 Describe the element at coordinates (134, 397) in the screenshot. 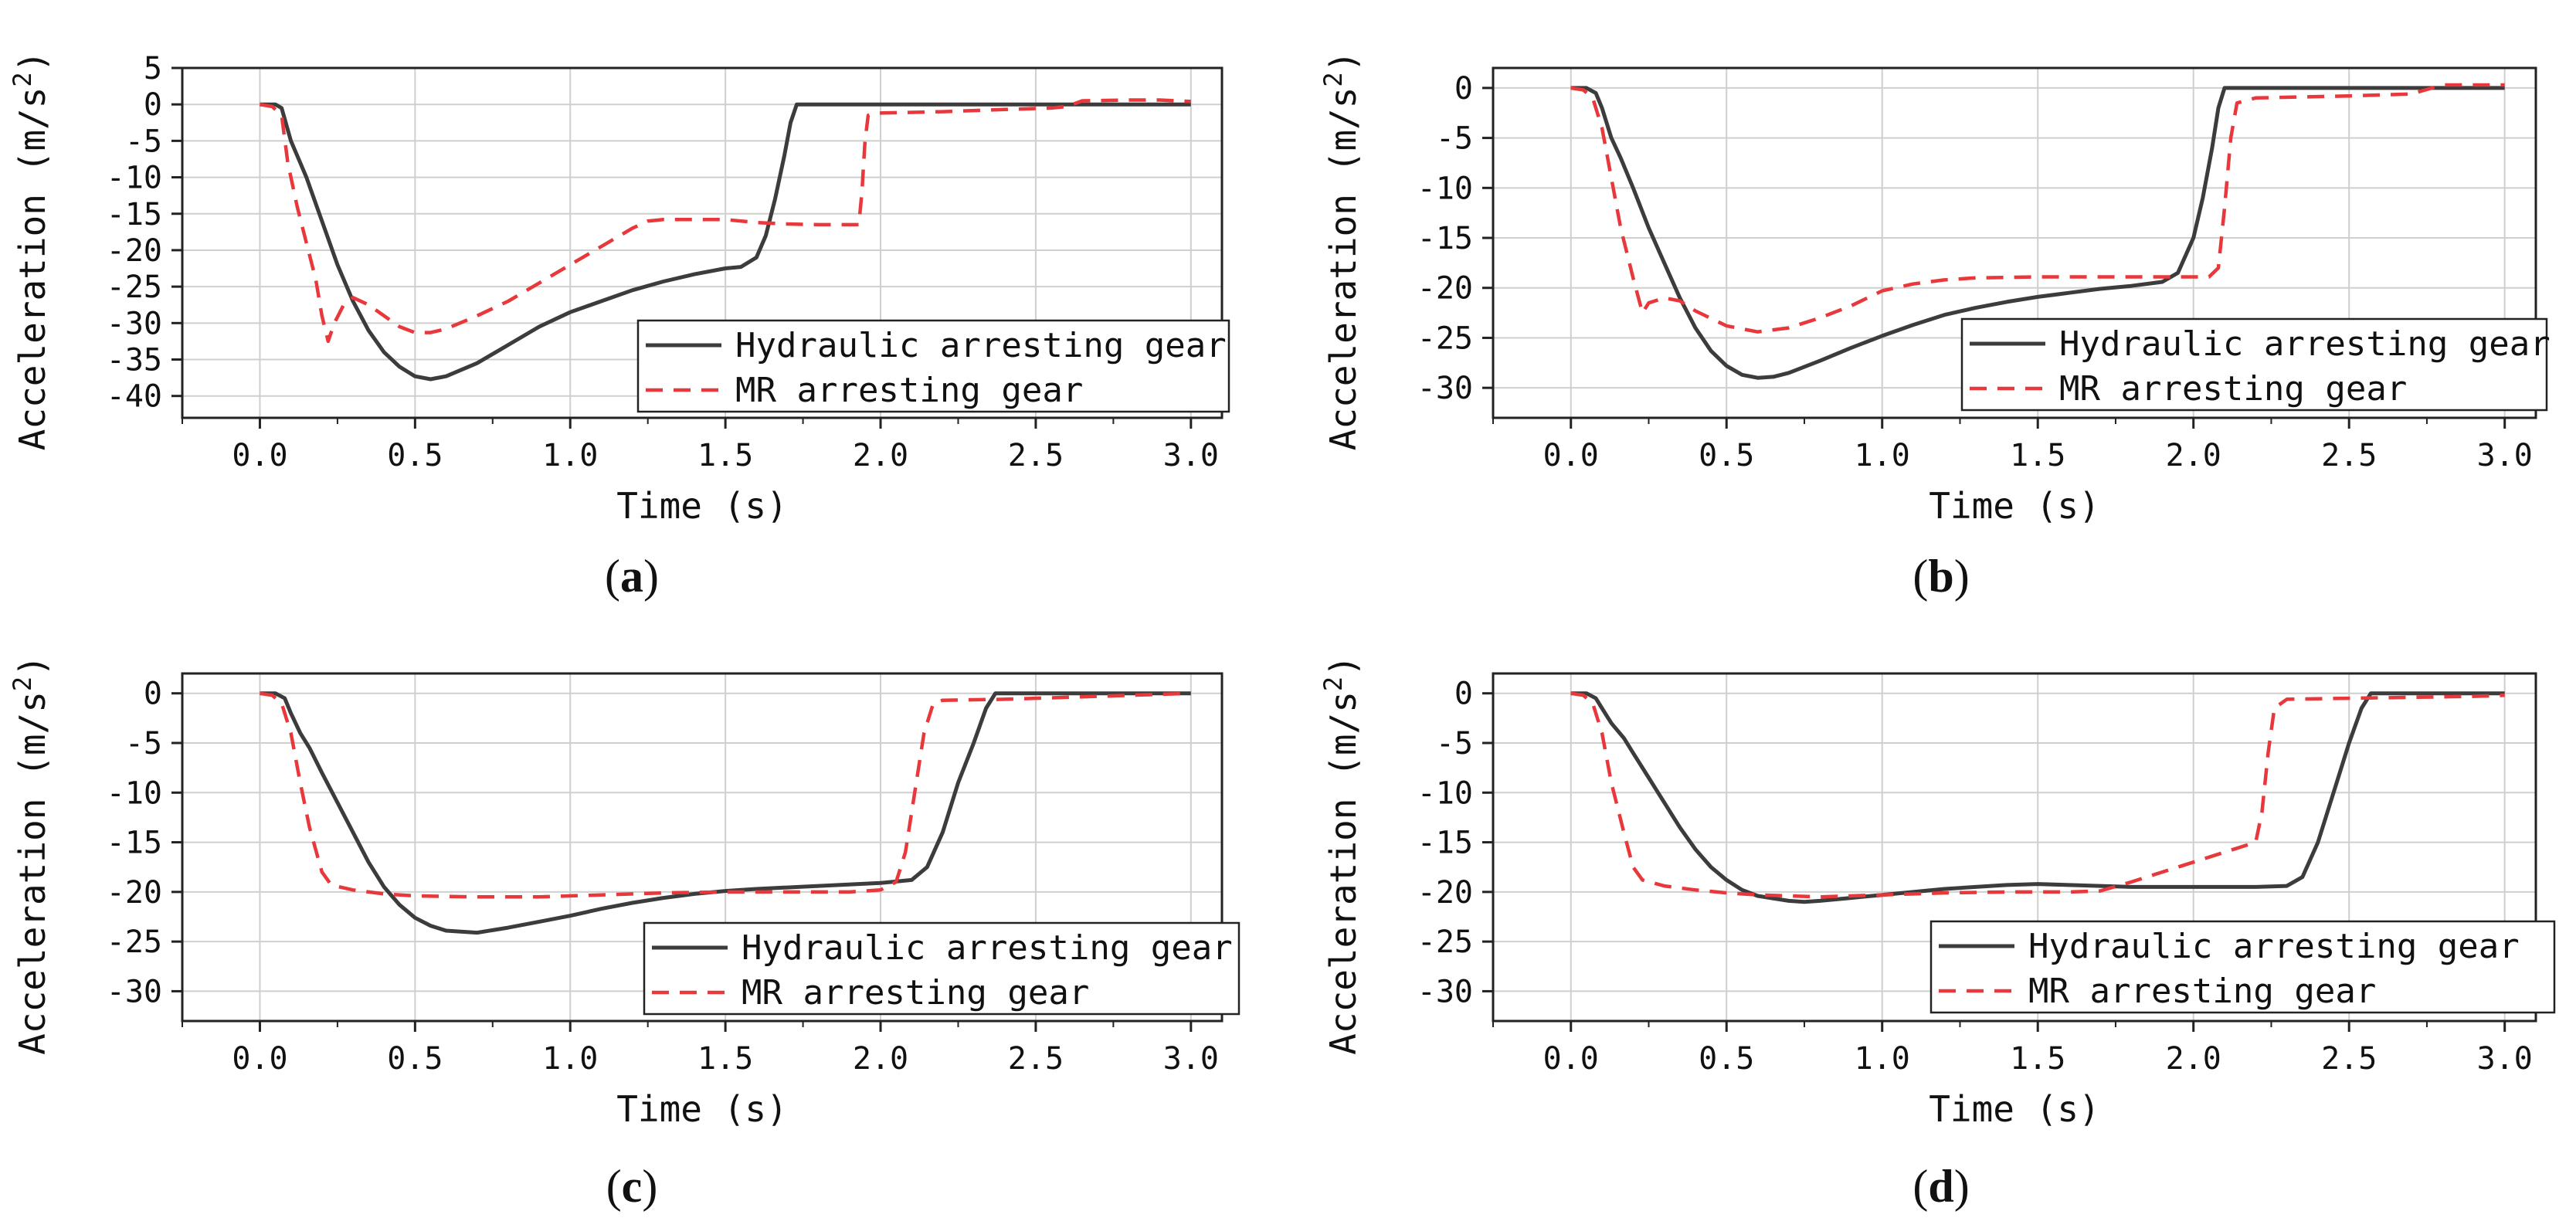

I see `y-tick-label: -40` at that location.